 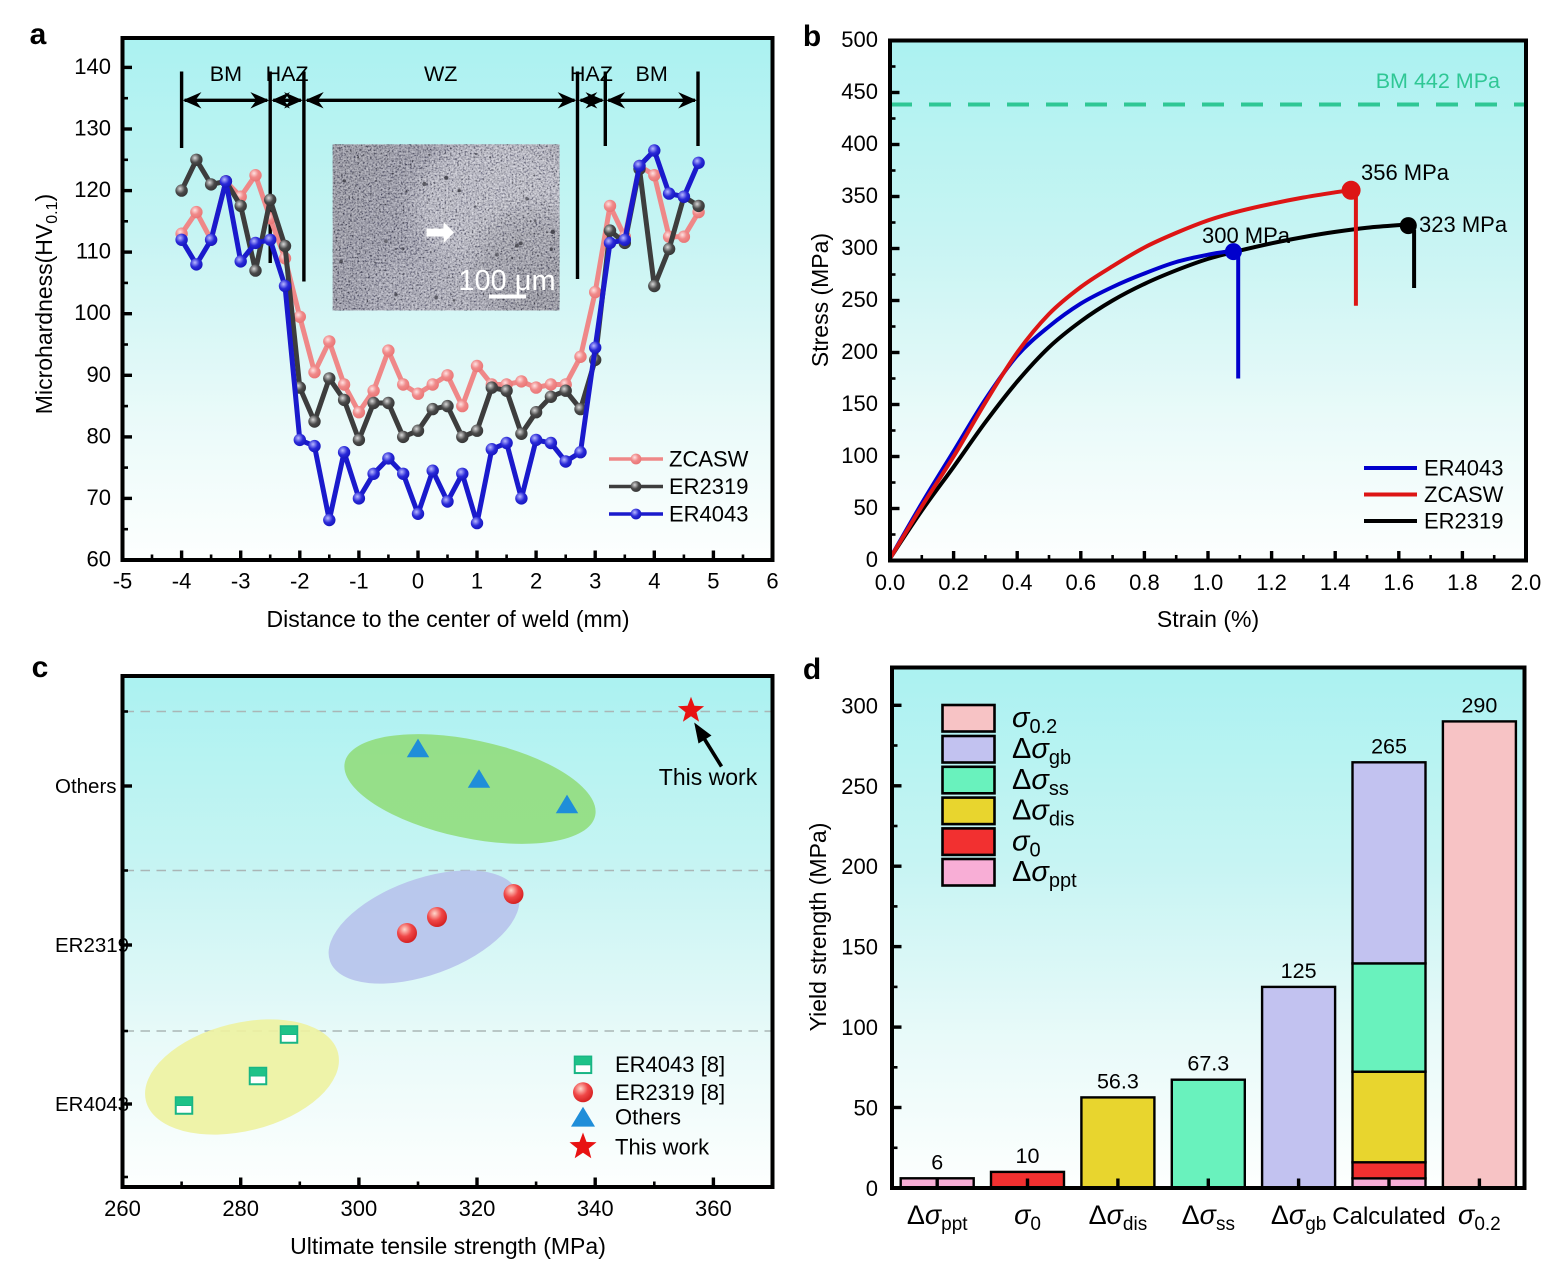 What do you see at coordinates (1040, 782) in the screenshot?
I see `svg-text: Δσss` at bounding box center [1040, 782].